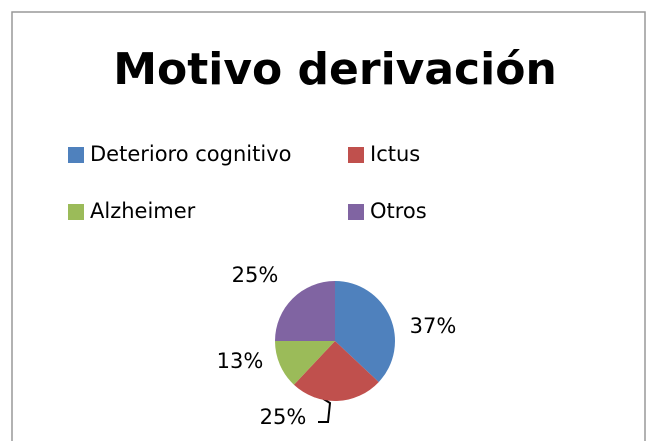 This screenshot has width=660, height=441. What do you see at coordinates (240, 361) in the screenshot?
I see `data-label: 13%` at bounding box center [240, 361].